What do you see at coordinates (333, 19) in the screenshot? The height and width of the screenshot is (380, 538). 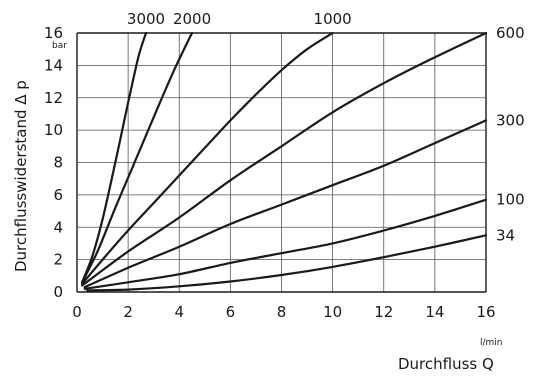 I see `series-label-1000: 1000` at bounding box center [333, 19].